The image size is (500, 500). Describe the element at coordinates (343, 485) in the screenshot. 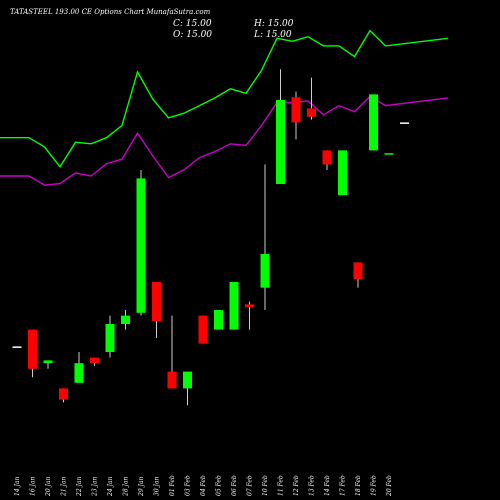

I see `x-tick-label: 17 Feb` at that location.